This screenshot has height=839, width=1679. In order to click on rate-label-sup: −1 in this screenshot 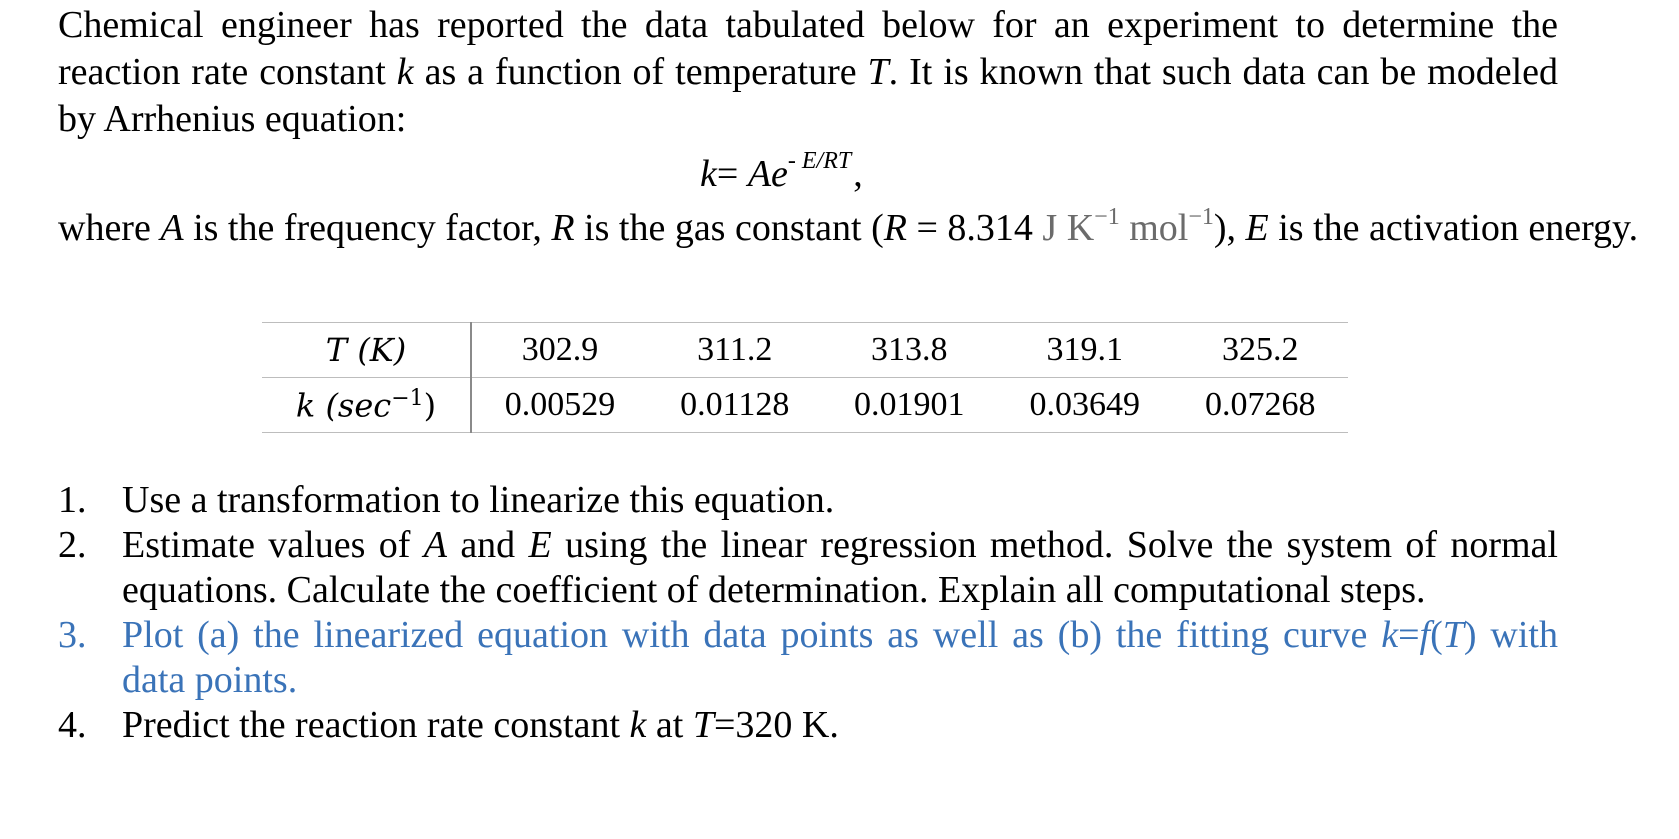, I will do `click(407, 398)`.